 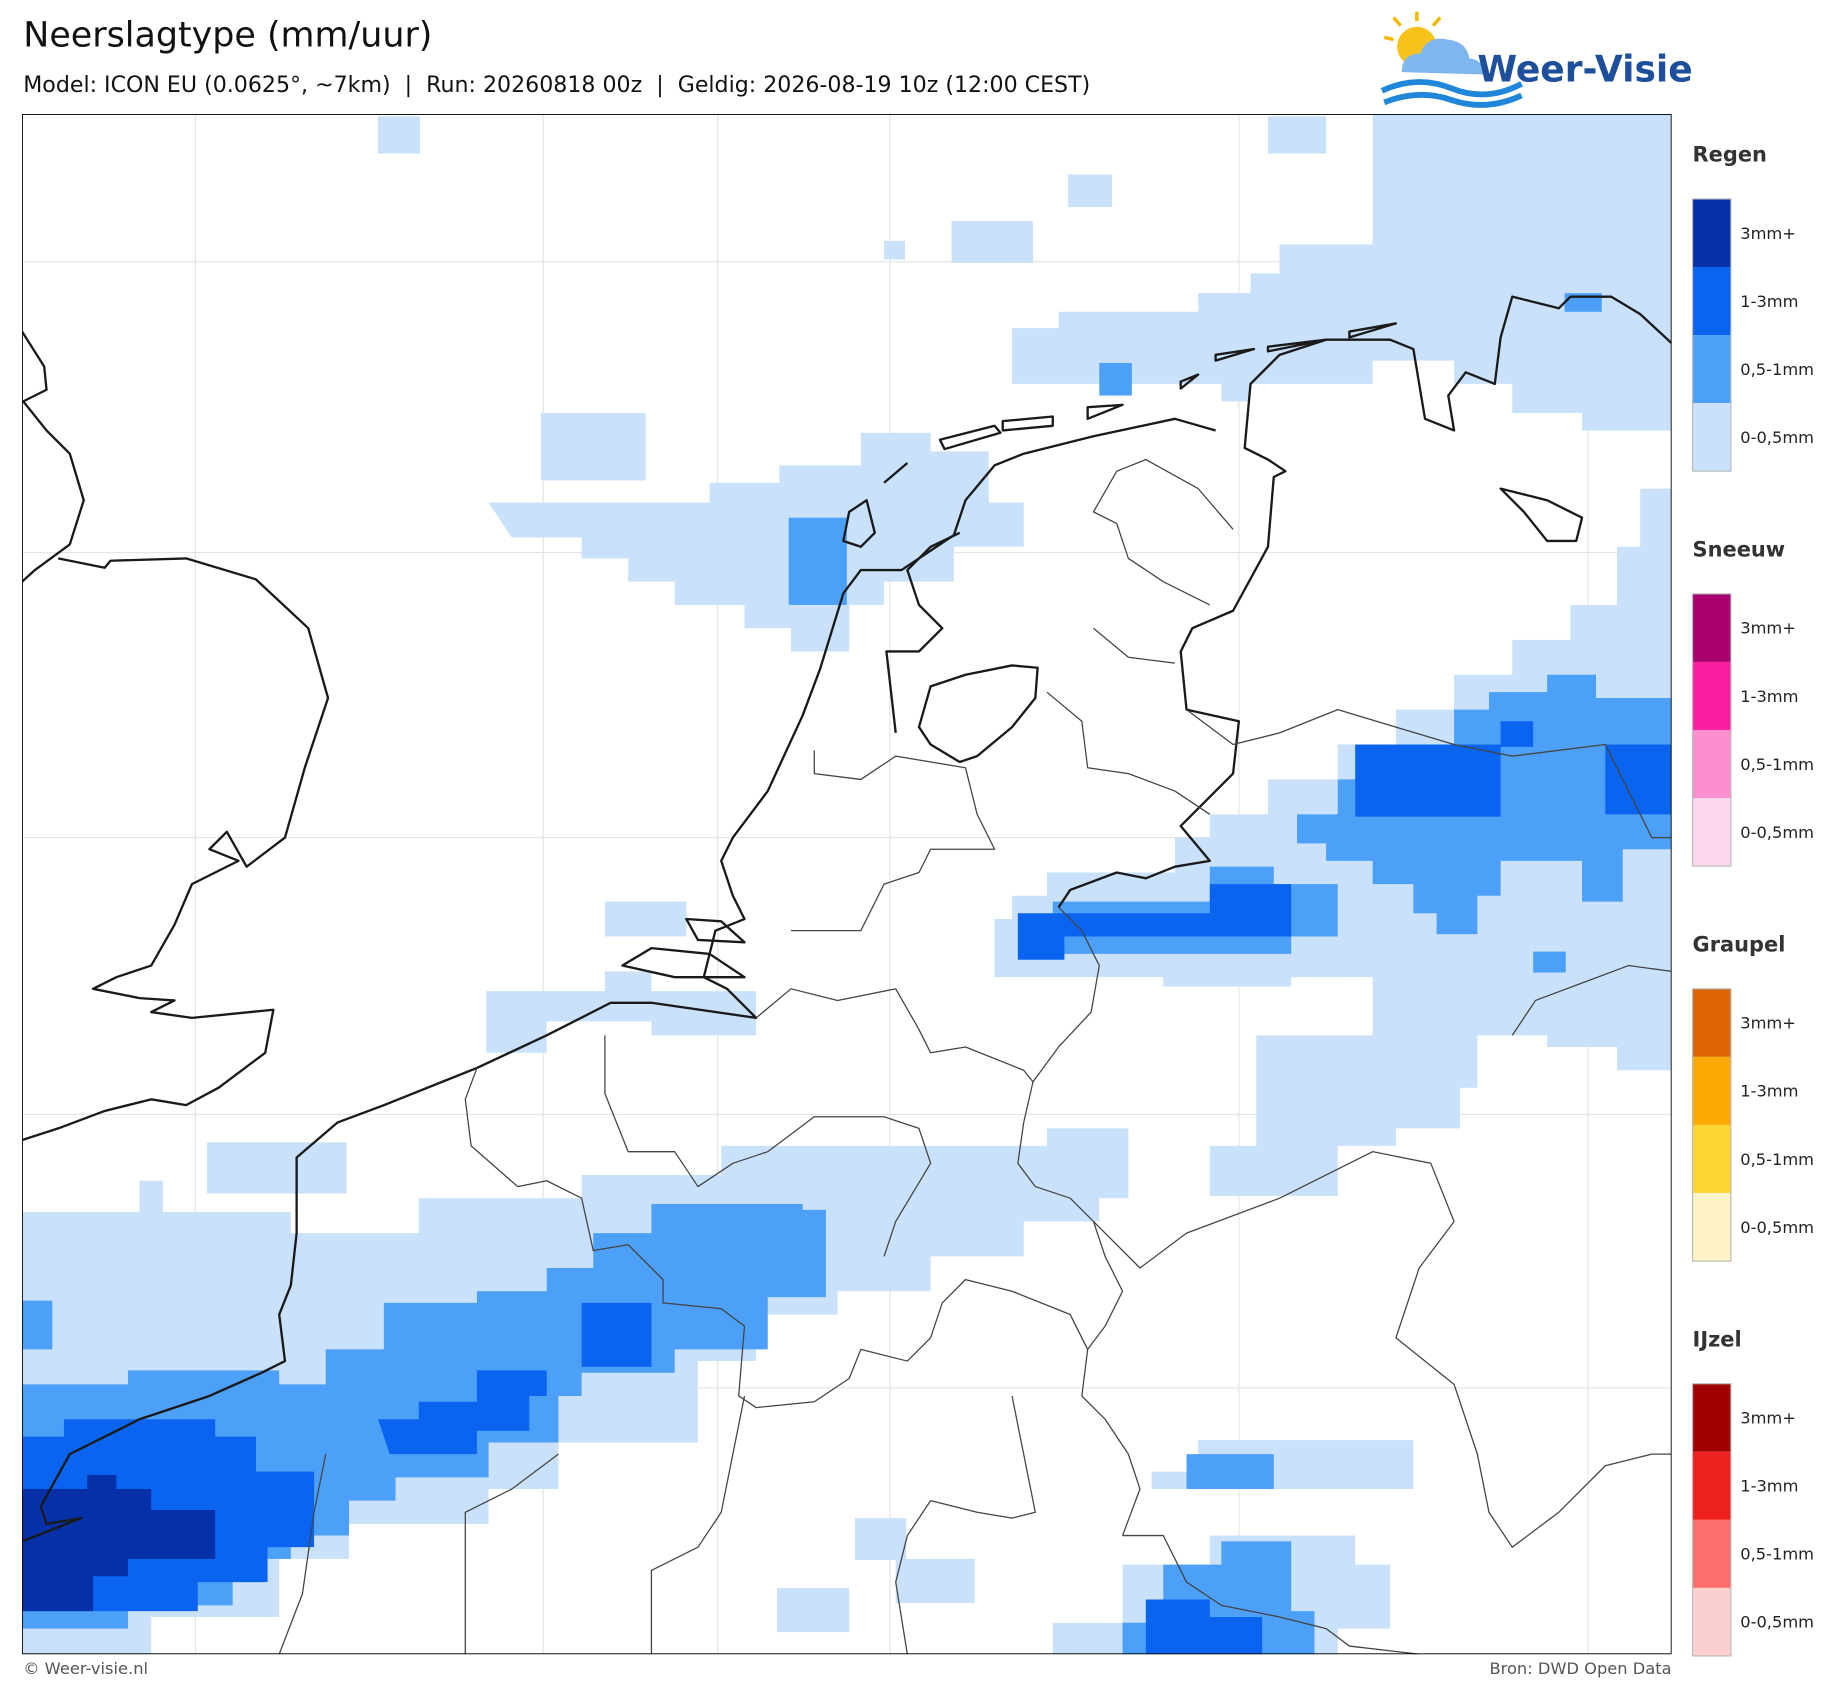 What do you see at coordinates (1717, 1340) in the screenshot?
I see `legend-group-title: IJzel` at bounding box center [1717, 1340].